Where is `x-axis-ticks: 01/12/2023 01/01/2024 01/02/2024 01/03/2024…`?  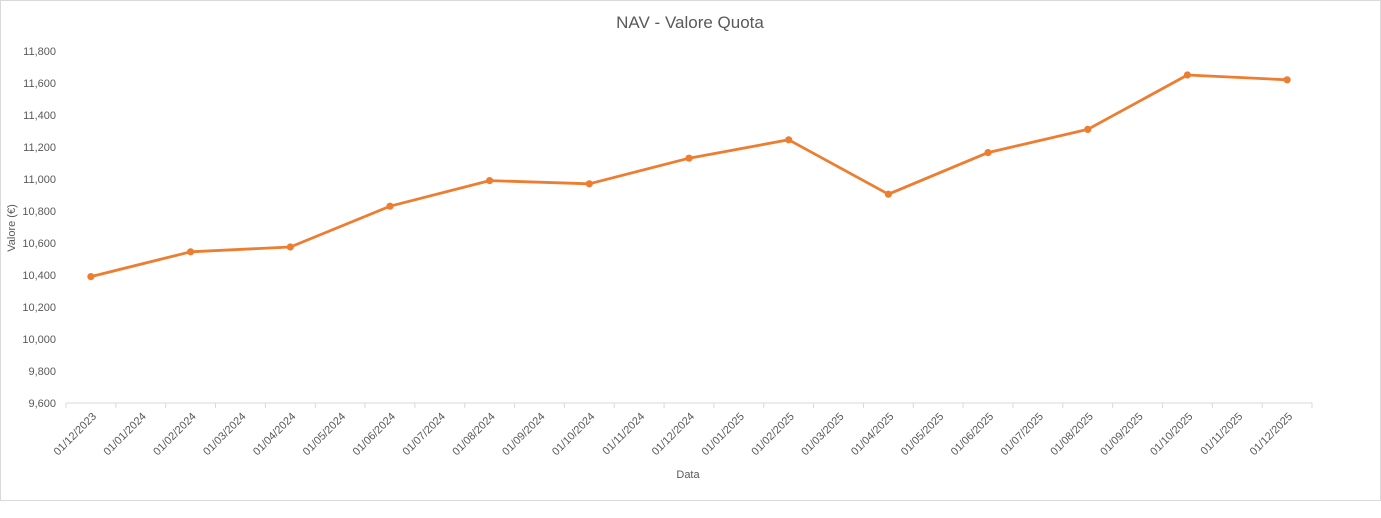
x-axis-ticks: 01/12/2023 01/01/2024 01/02/2024 01/03/2024… is located at coordinates (682, 430).